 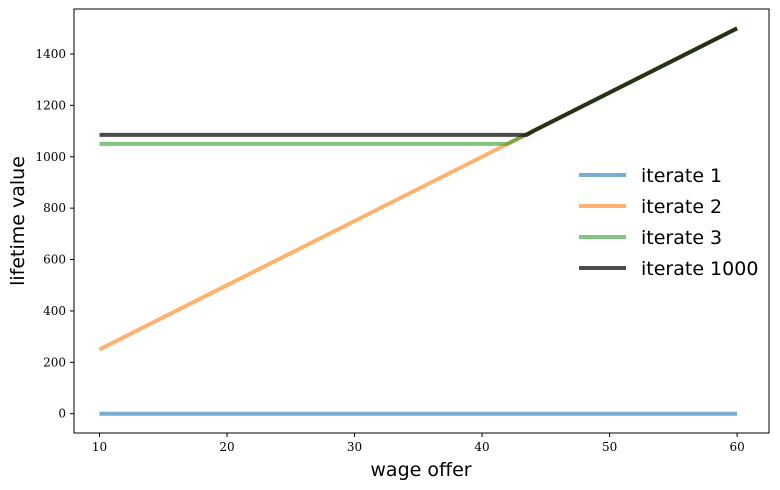 I want to click on y-tick-label: 600, so click(x=54, y=260).